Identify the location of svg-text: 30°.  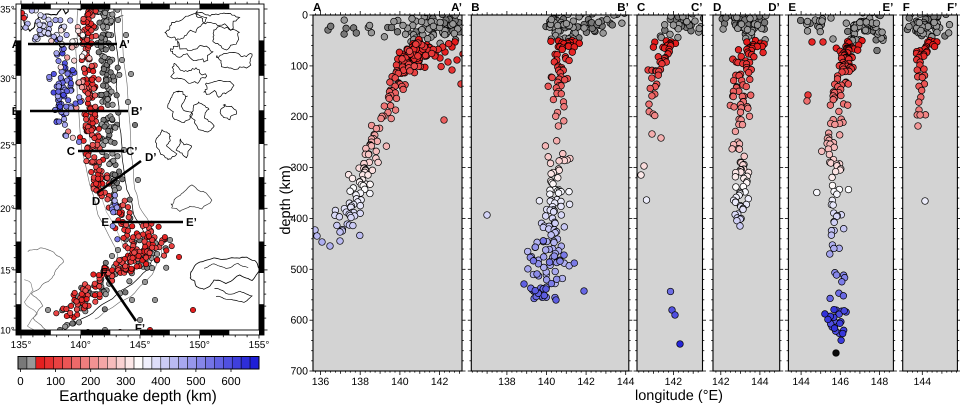
(7, 79).